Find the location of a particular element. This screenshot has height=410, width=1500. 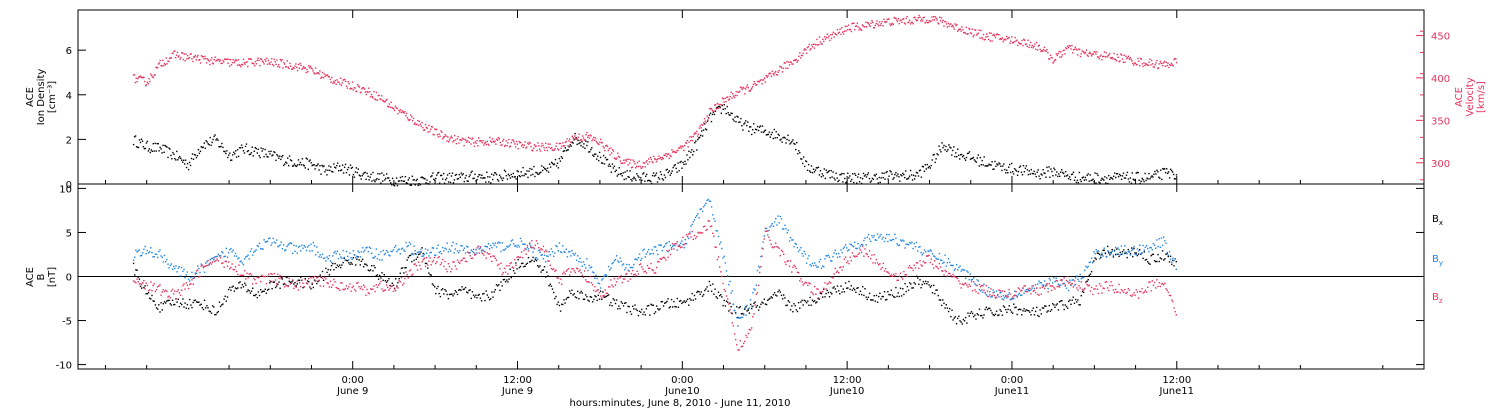

y-left-tick-label: 2 is located at coordinates (69, 140).